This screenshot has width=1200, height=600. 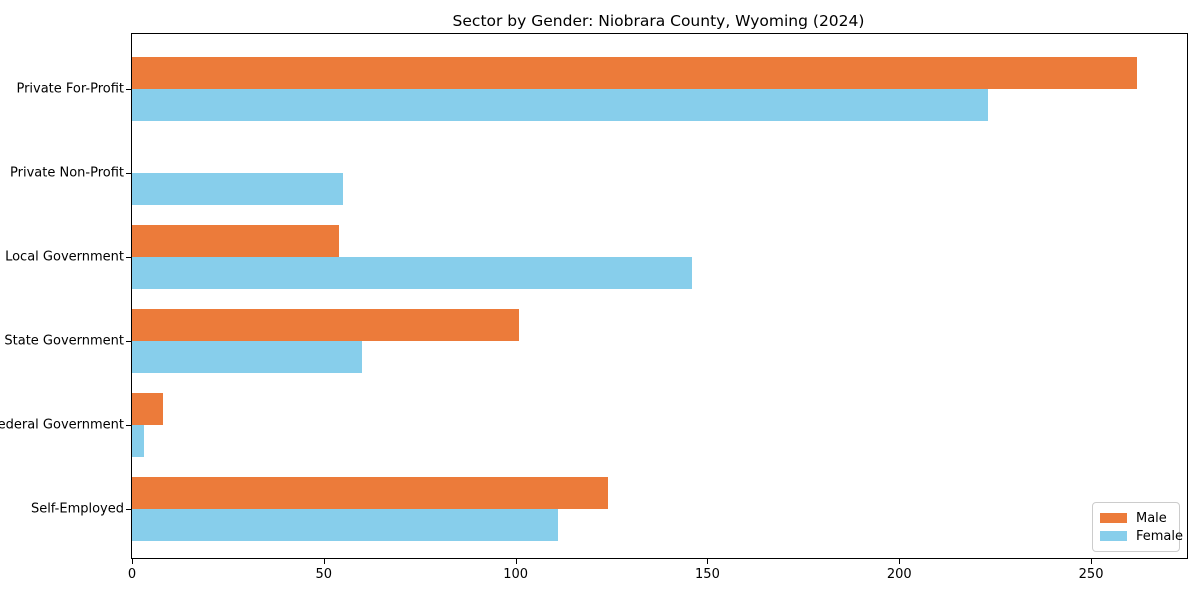 I want to click on bar-male-federal-government, so click(x=147, y=409).